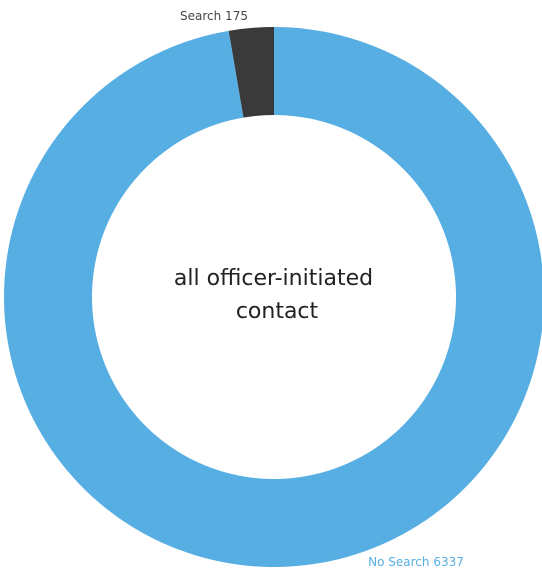 Image resolution: width=542 pixels, height=571 pixels. Describe the element at coordinates (277, 295) in the screenshot. I see `center-label: all officer-initiated contact` at that location.